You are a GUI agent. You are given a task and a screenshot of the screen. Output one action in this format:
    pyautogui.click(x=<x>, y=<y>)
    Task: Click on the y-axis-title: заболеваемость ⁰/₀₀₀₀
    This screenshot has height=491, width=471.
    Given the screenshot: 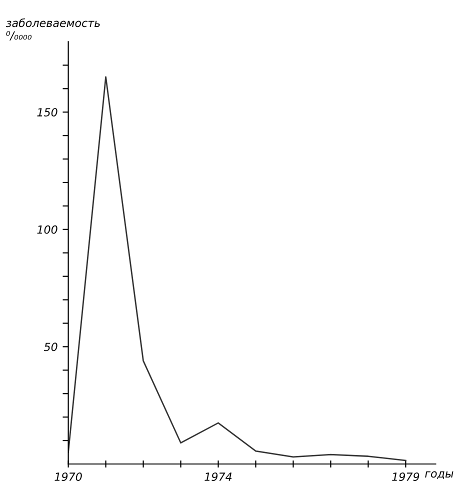 What is the action you would take?
    pyautogui.click(x=53, y=29)
    